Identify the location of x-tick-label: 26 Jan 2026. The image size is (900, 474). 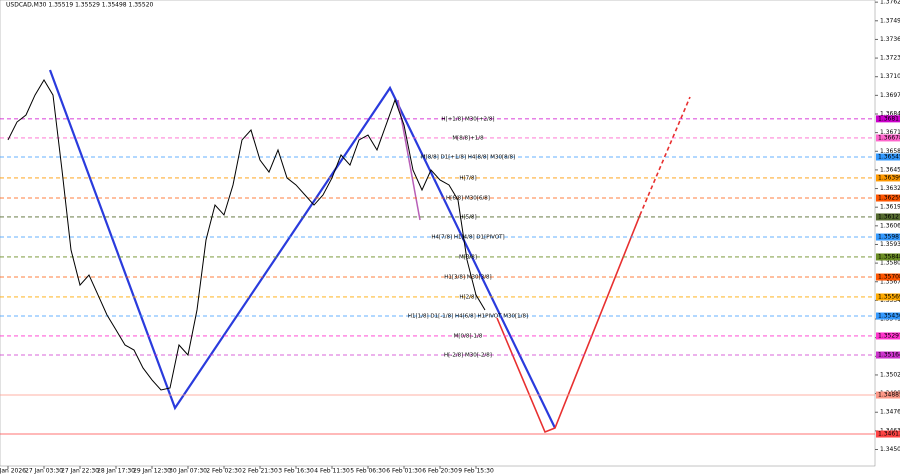
(13, 471).